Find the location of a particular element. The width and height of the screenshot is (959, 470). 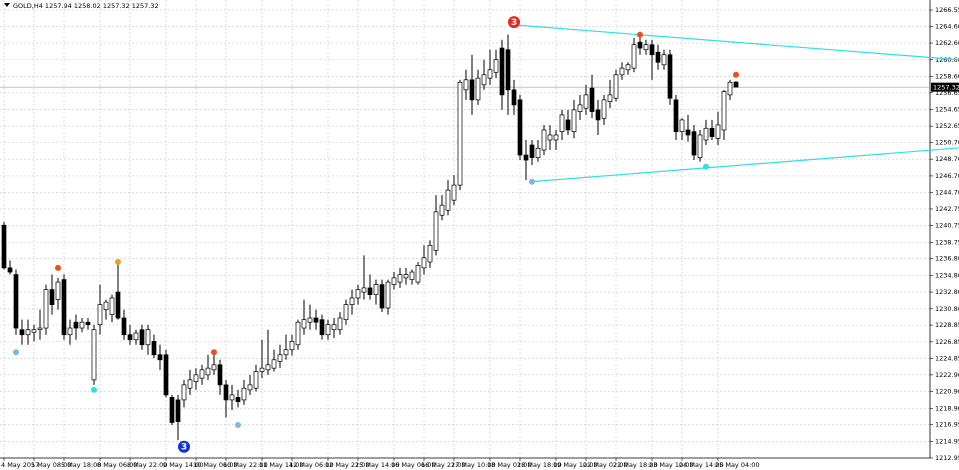

y-tick-label: 1252.65 is located at coordinates (947, 126).